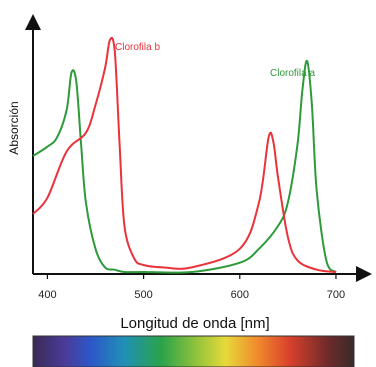 This screenshot has width=376, height=367. I want to click on visible-spectrum-strip, so click(193, 351).